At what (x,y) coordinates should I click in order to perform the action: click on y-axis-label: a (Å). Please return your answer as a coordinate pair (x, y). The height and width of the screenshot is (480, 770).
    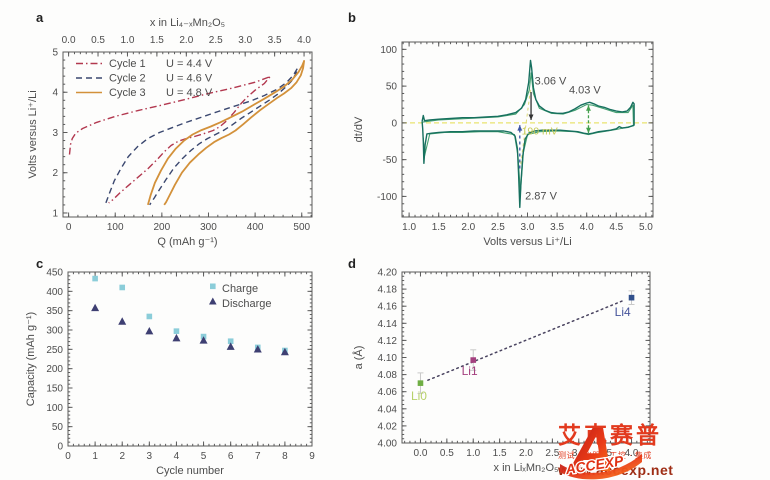
    Looking at the image, I should click on (358, 358).